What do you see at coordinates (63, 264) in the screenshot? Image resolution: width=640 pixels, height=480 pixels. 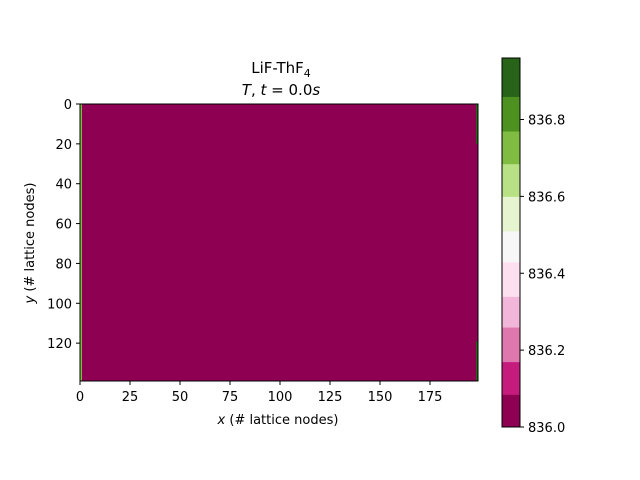 I see `y-tick-label: 80` at bounding box center [63, 264].